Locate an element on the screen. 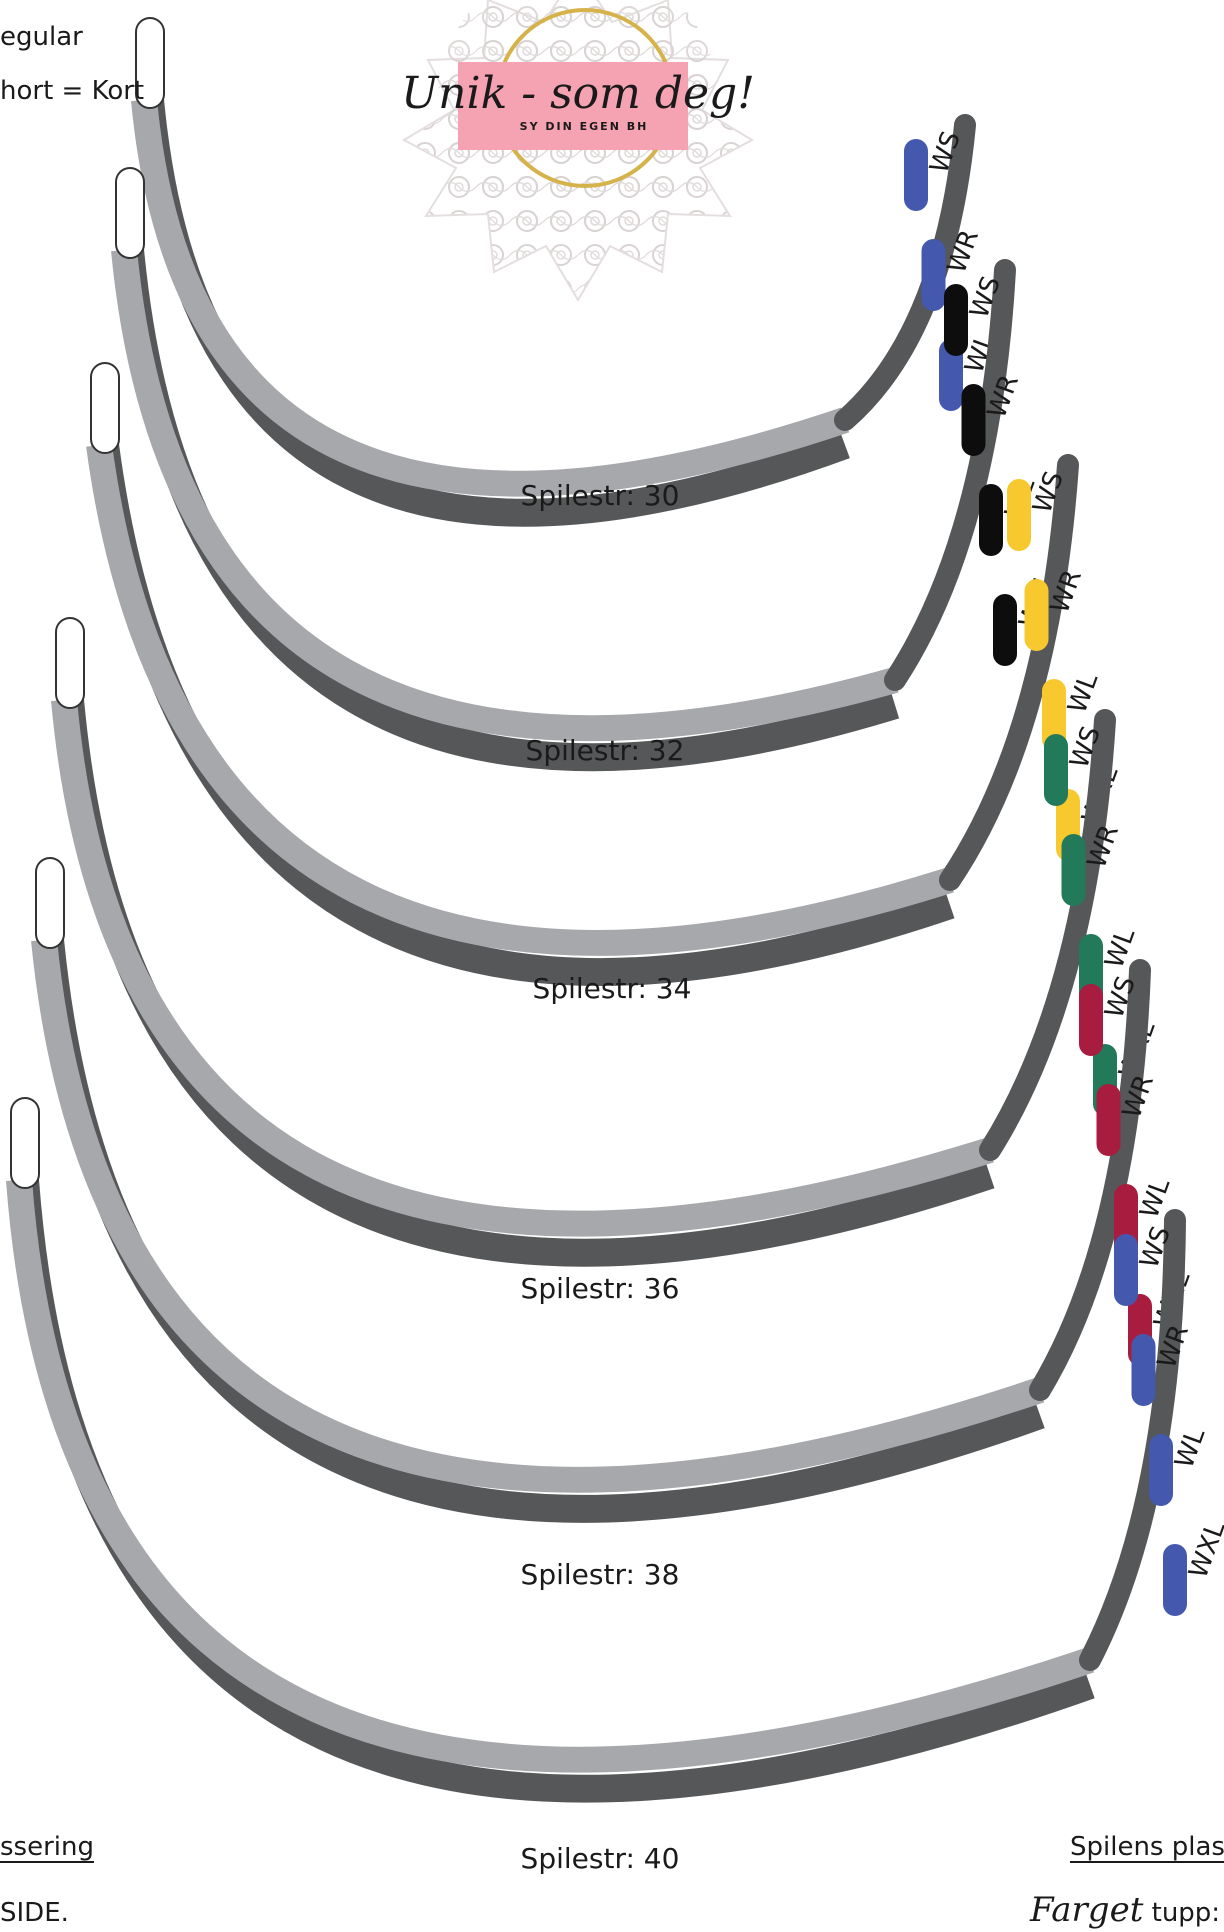  underwire-light-band is located at coordinates (490, 297).